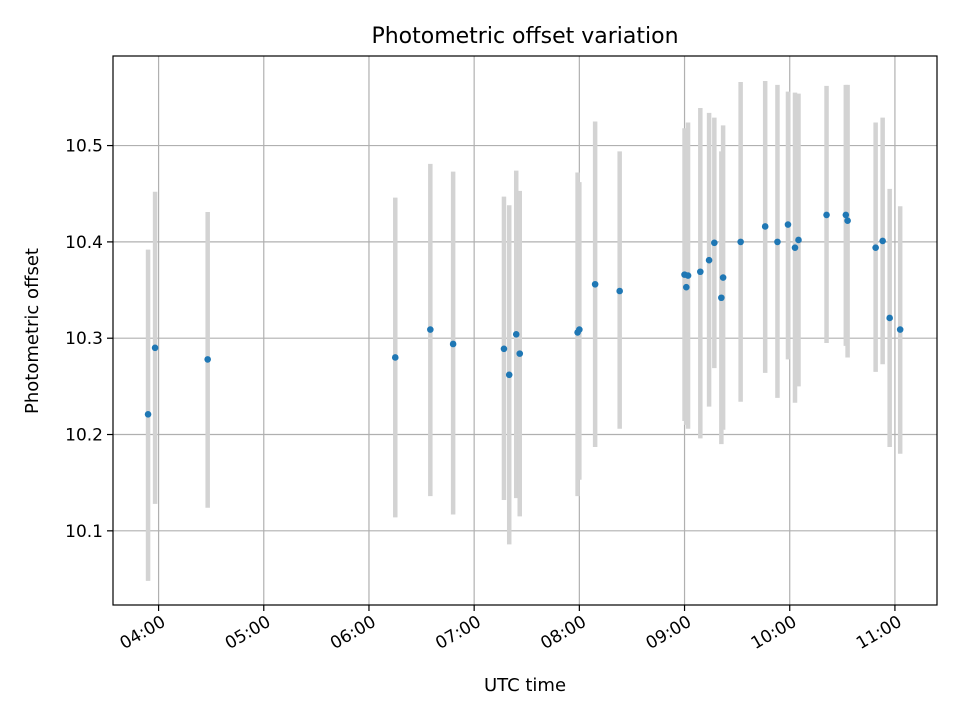 The height and width of the screenshot is (720, 960). I want to click on x-tick-label: 09:00, so click(669, 633).